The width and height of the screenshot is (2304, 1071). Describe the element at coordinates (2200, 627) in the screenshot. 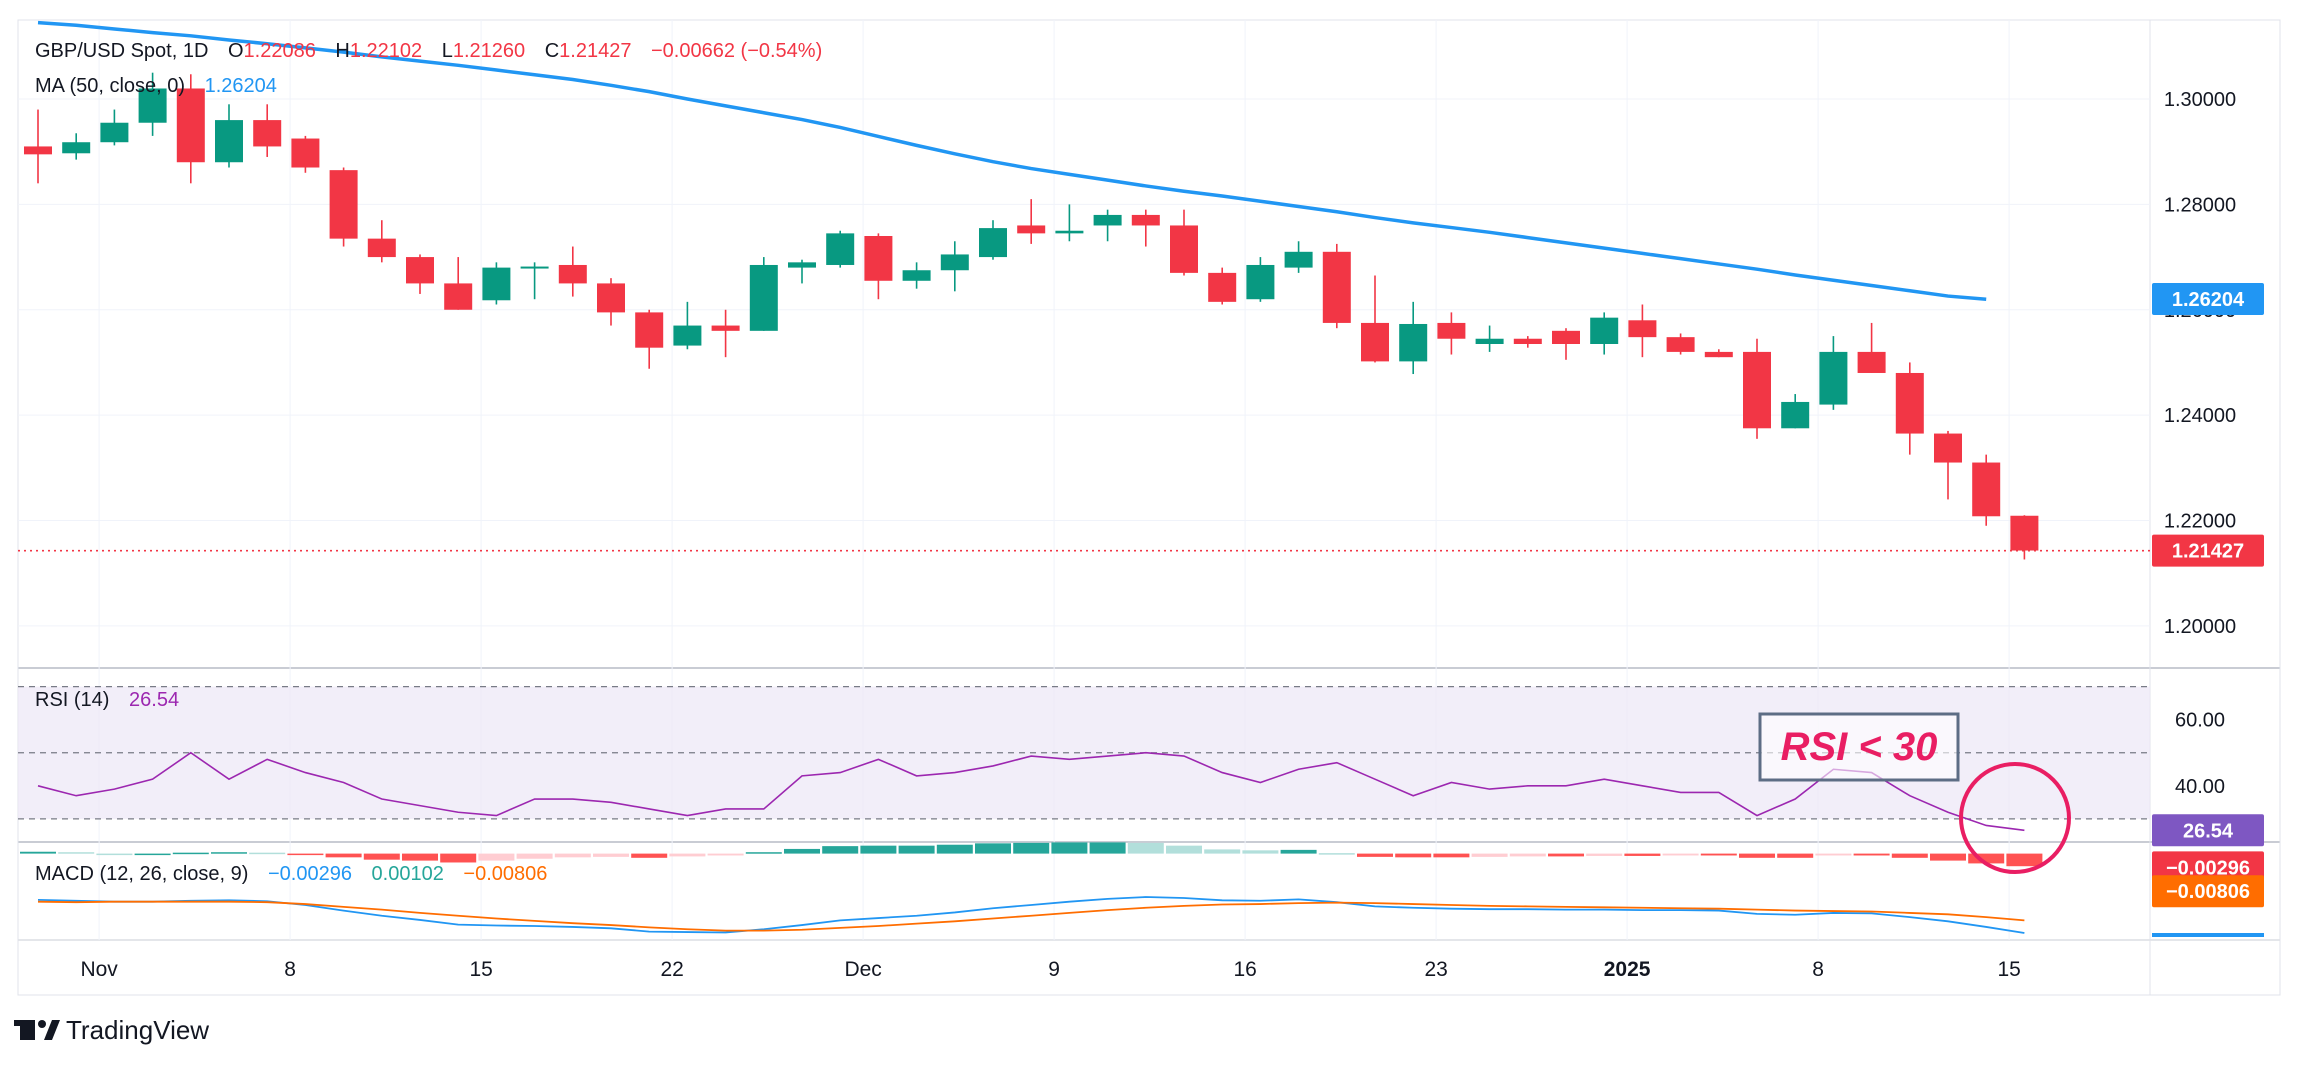

I see `price-tick-label: 1.20000` at that location.